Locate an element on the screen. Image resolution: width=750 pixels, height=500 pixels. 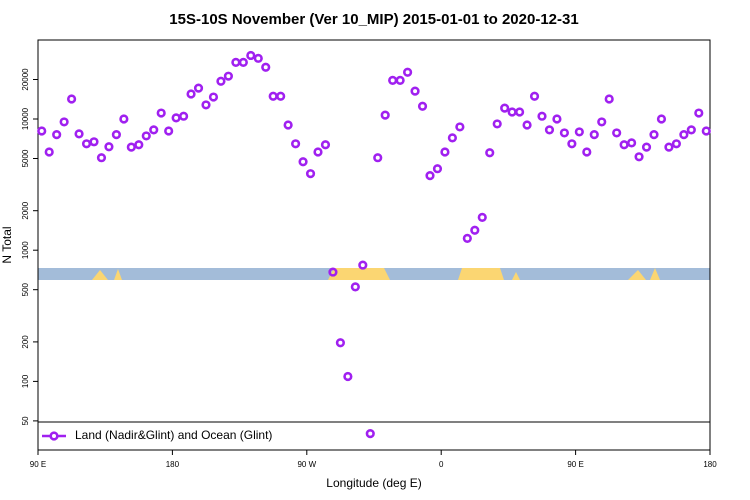
y-tick-label: 50 is located at coordinates (25, 420).